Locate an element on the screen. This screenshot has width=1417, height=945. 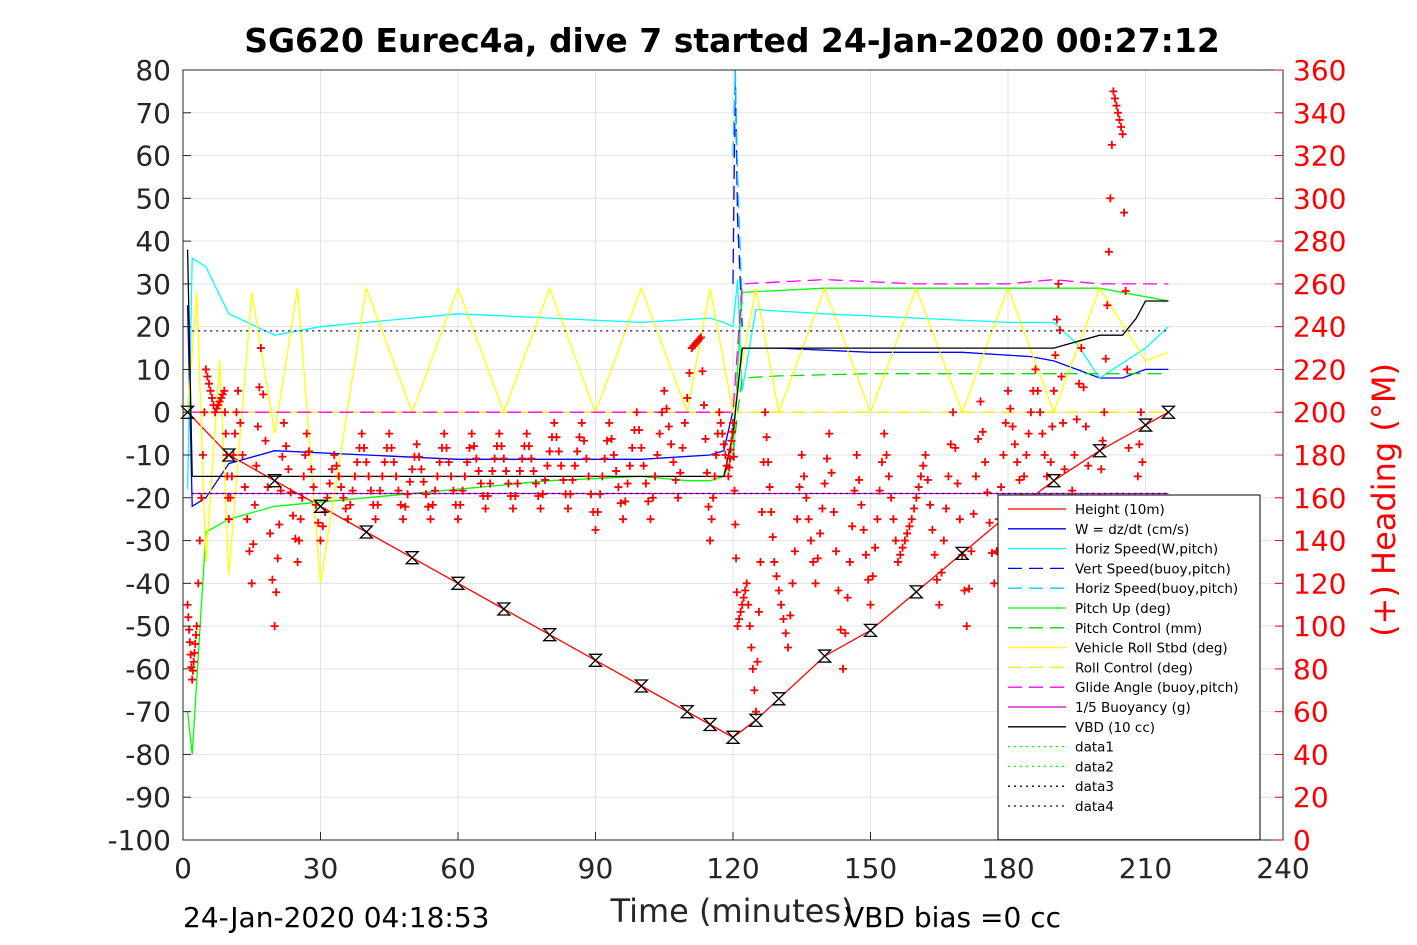
legend-label: Vehicle Roll Stbd (deg) is located at coordinates (1151, 649).